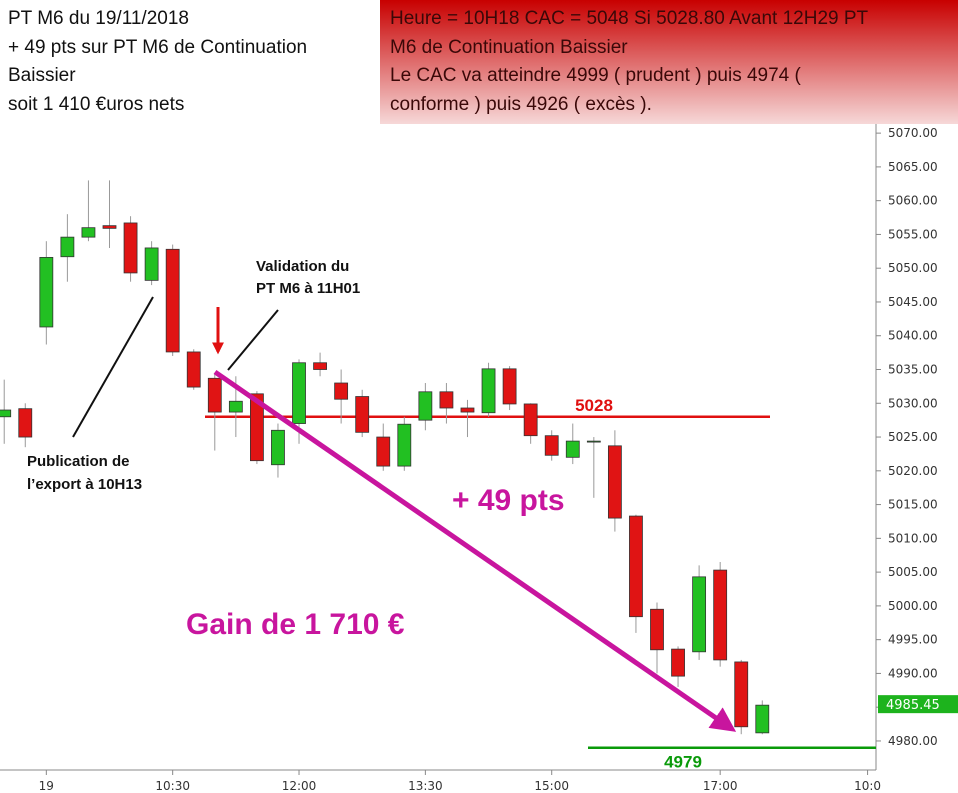  I want to click on y-tick-label: 5025.00, so click(913, 437).